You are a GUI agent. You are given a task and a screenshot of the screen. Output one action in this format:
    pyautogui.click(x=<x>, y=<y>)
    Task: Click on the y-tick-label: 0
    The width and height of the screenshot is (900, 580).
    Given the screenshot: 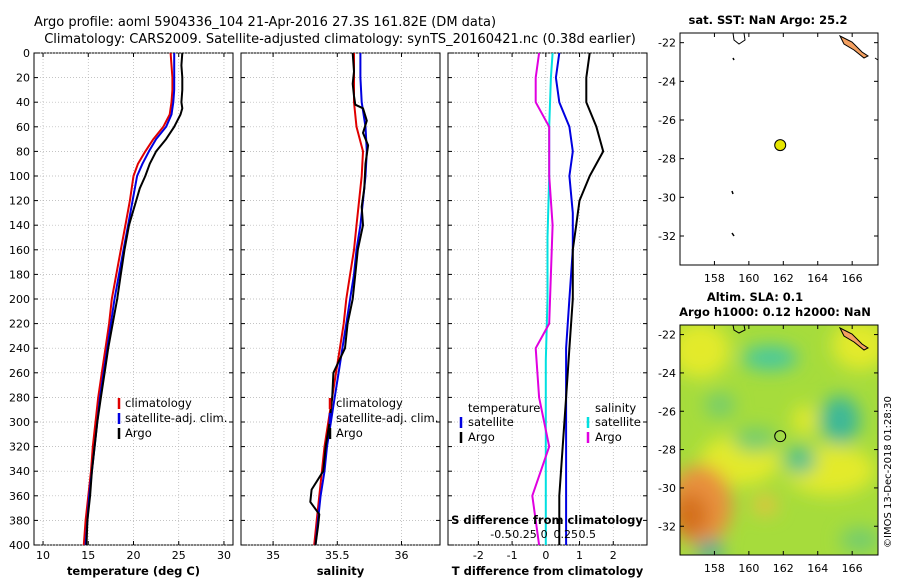 What is the action you would take?
    pyautogui.click(x=26, y=53)
    